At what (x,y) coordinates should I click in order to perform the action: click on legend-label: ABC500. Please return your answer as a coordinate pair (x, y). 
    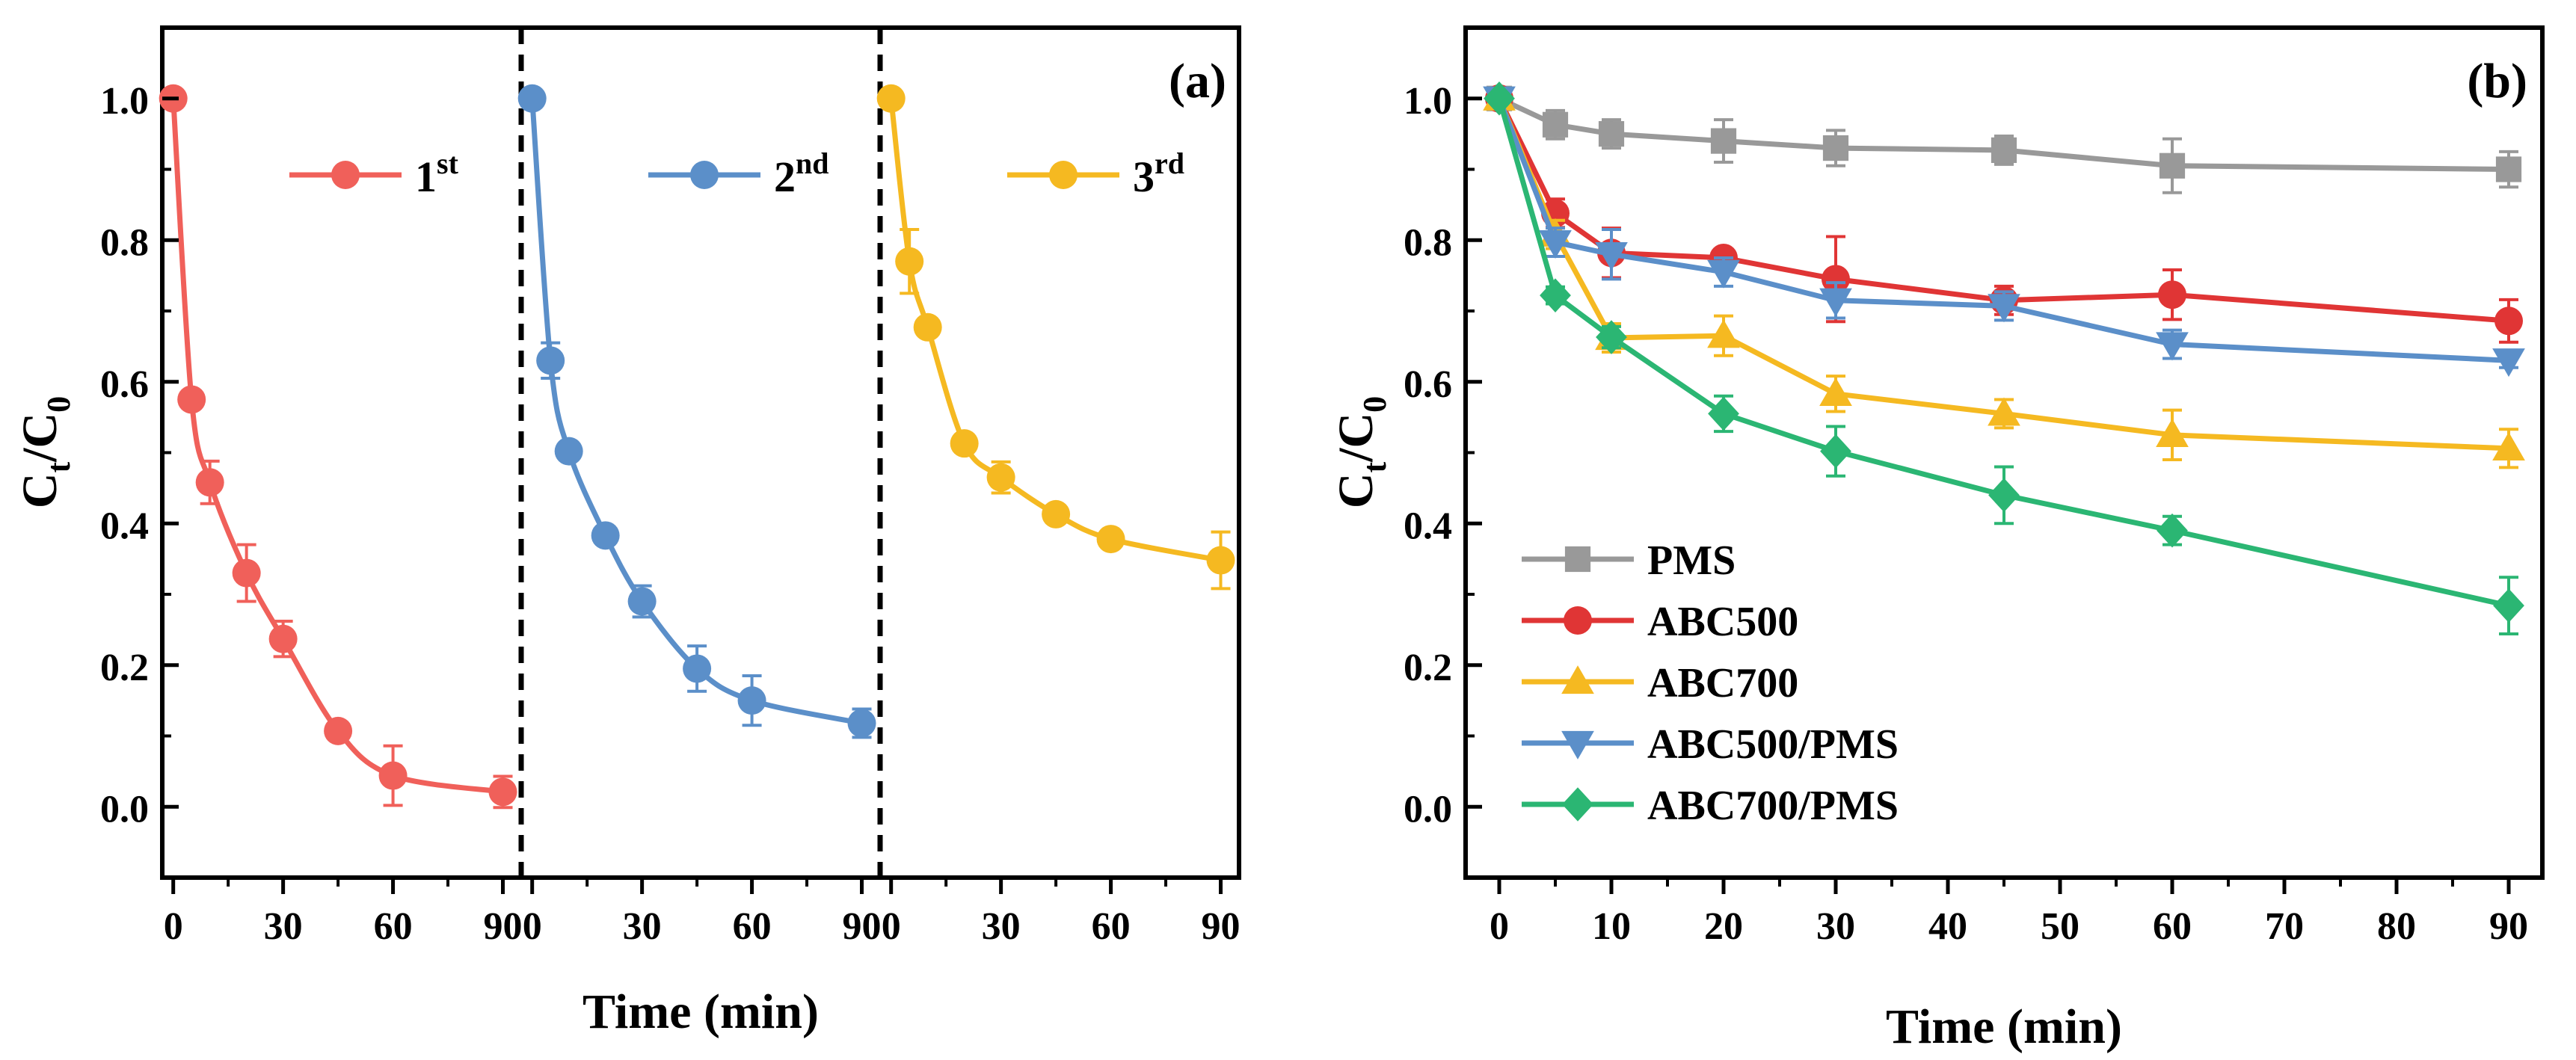
    Looking at the image, I should click on (1722, 622).